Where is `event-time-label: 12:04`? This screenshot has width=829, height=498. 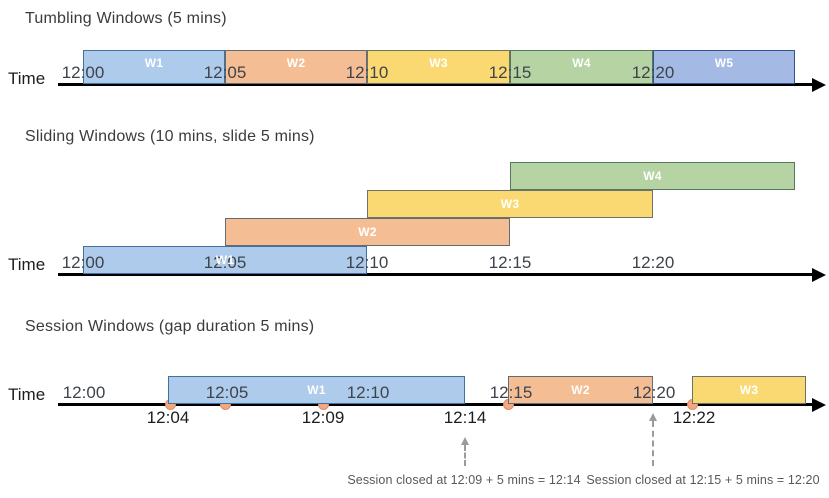 event-time-label: 12:04 is located at coordinates (168, 417).